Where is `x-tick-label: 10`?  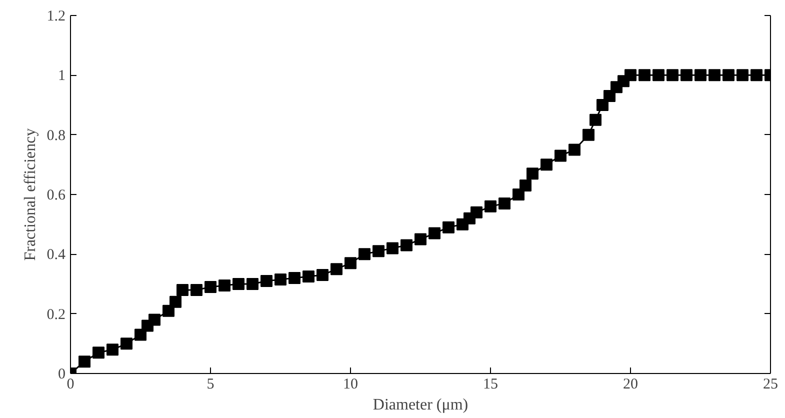
x-tick-label: 10 is located at coordinates (350, 384).